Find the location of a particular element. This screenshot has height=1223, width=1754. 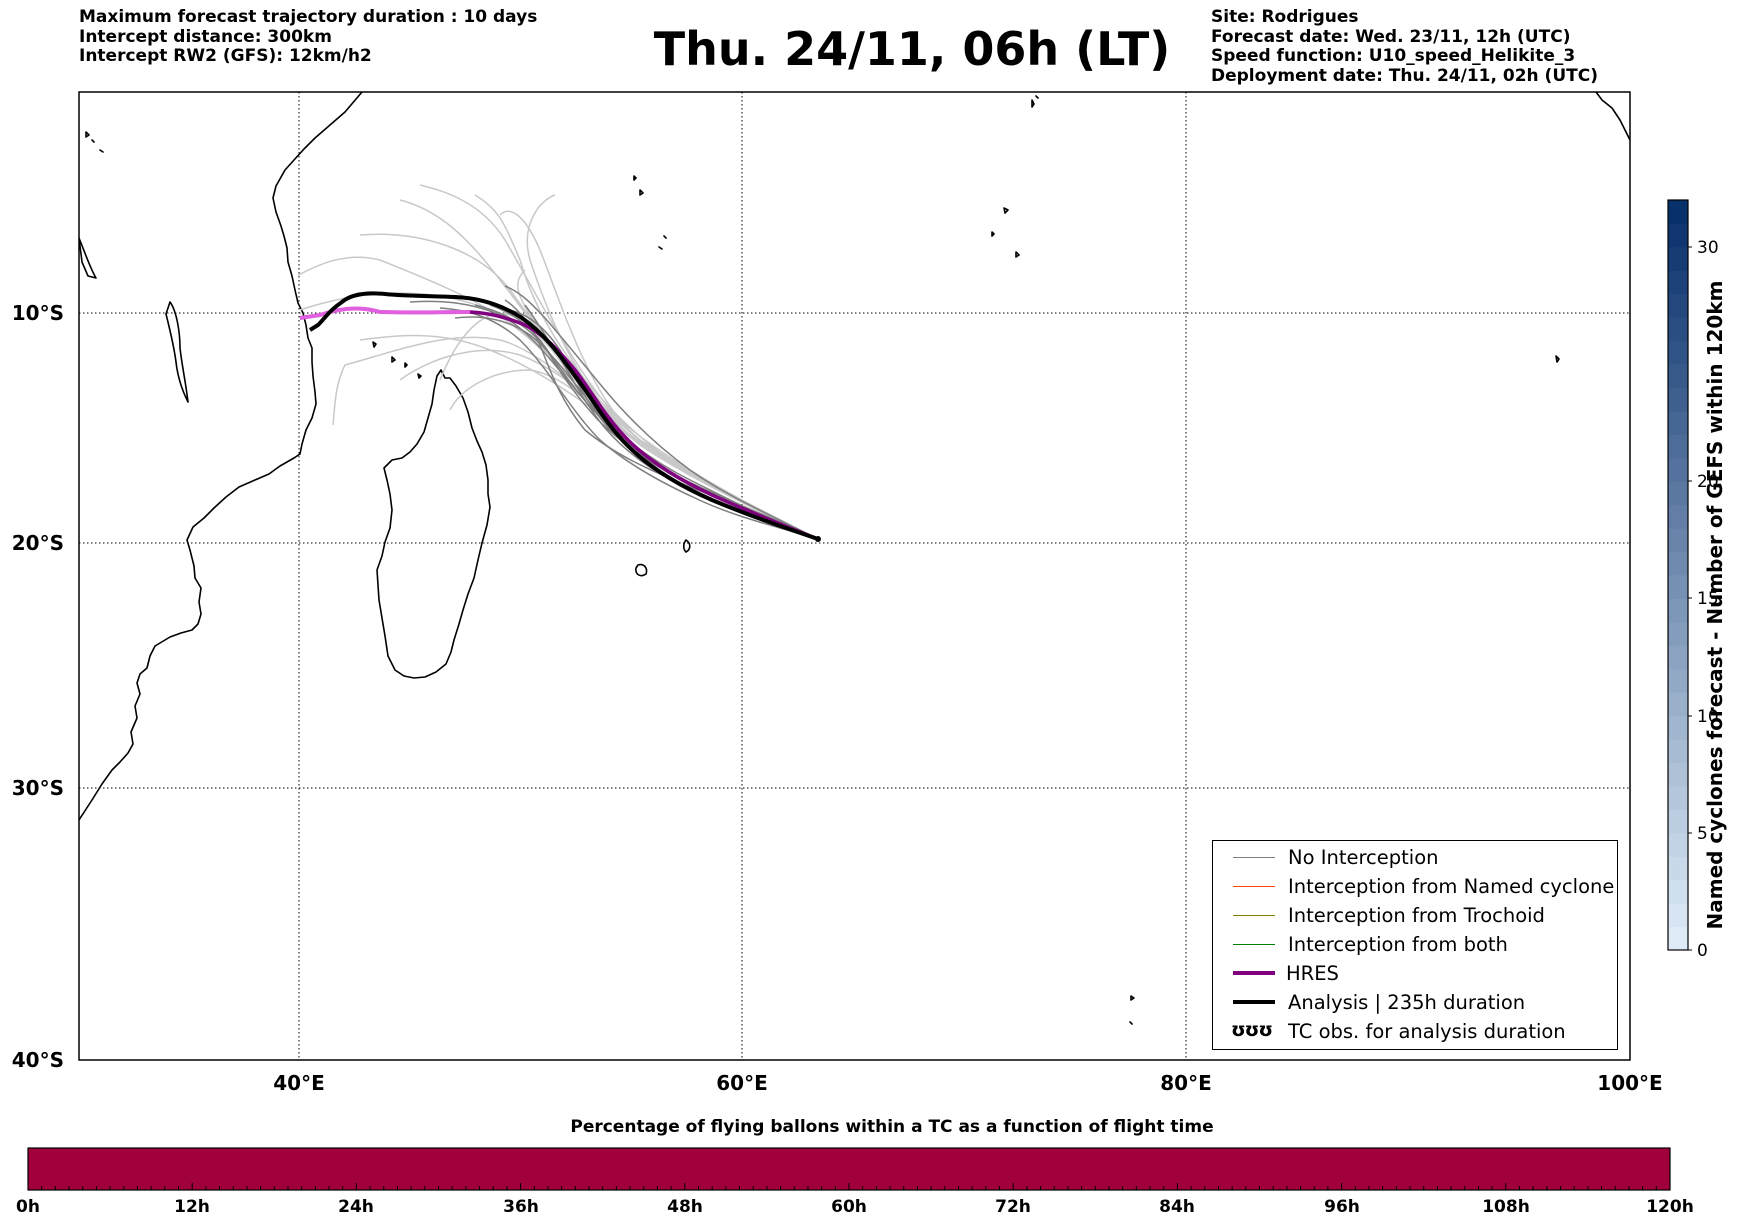

legend-item-named-cyclone: Interception from Named cyclone is located at coordinates (1417, 887).